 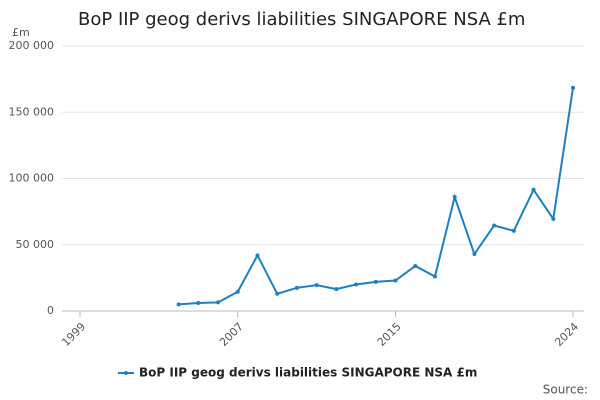 What do you see at coordinates (35, 244) in the screenshot?
I see `y-tick-label: 50 000` at bounding box center [35, 244].